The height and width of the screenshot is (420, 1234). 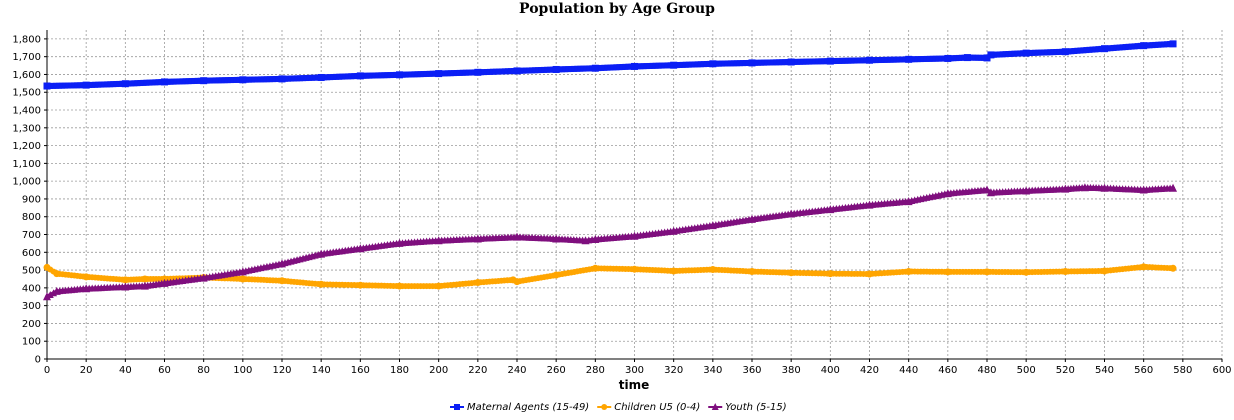 What do you see at coordinates (242, 370) in the screenshot?
I see `x-tick-label: 100` at bounding box center [242, 370].